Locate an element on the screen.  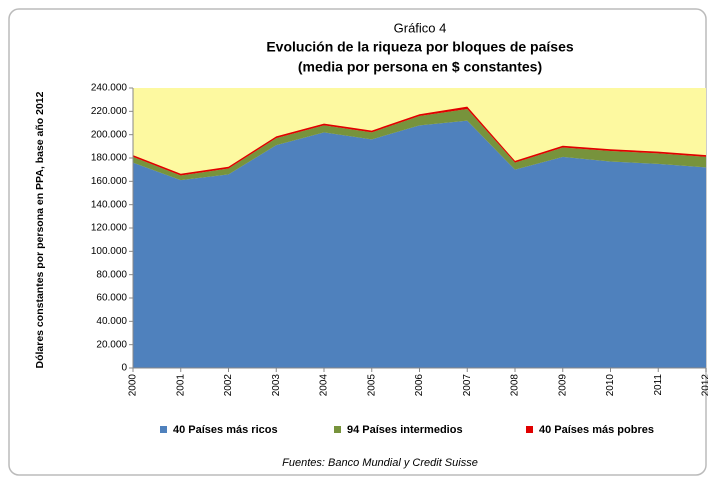
x-tick-label: 2005 is located at coordinates (371, 385).